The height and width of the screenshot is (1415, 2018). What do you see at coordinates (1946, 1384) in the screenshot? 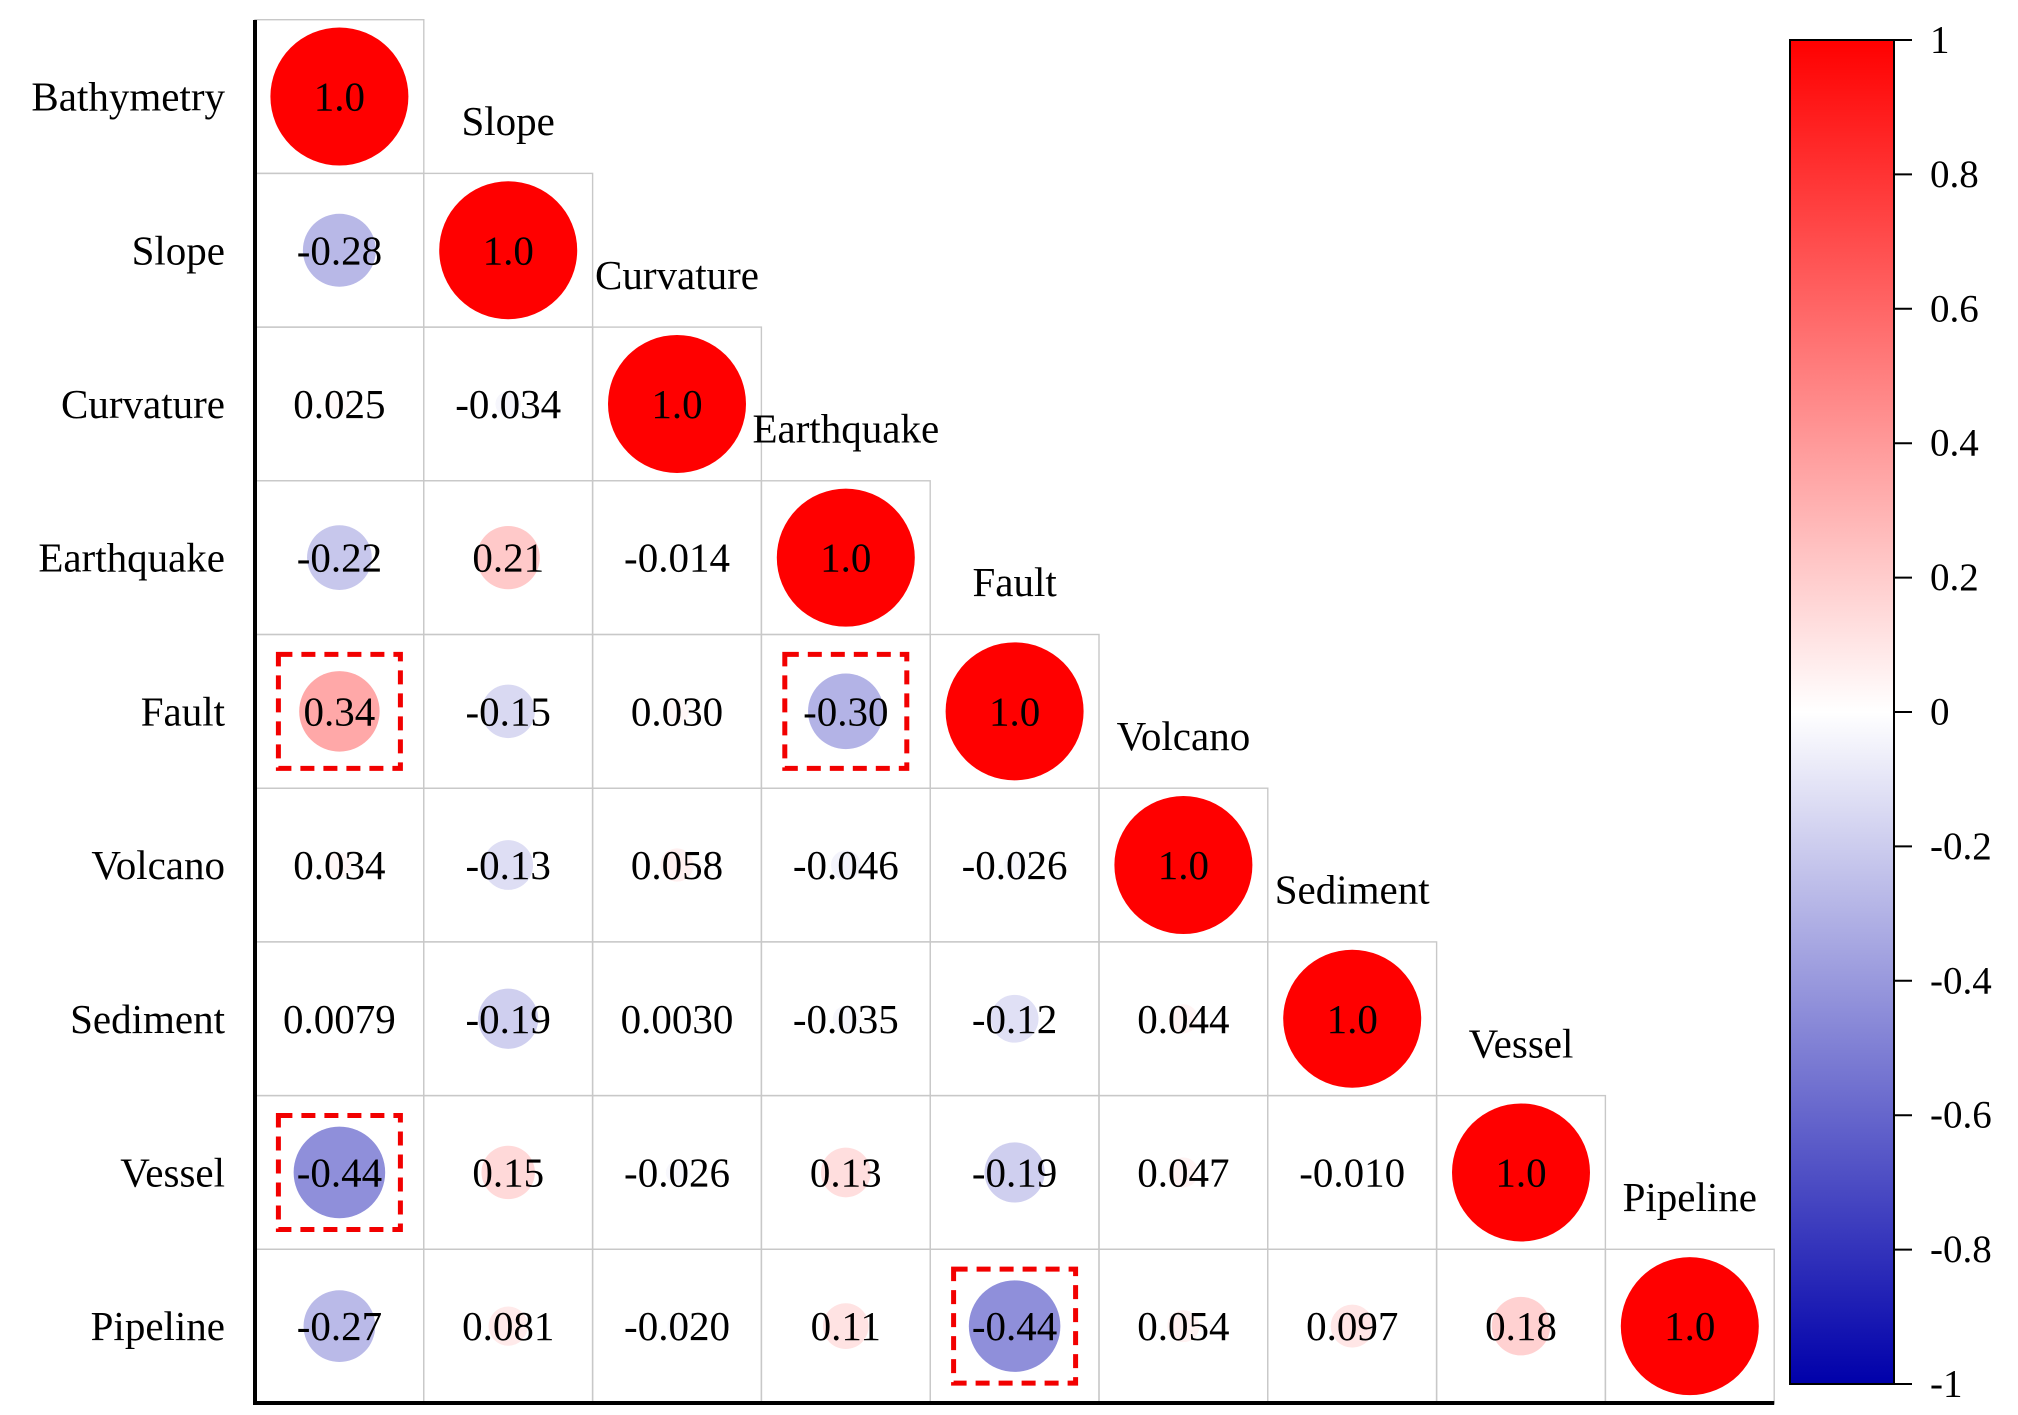
I see `colorbar-tick-label: -1` at bounding box center [1946, 1384].